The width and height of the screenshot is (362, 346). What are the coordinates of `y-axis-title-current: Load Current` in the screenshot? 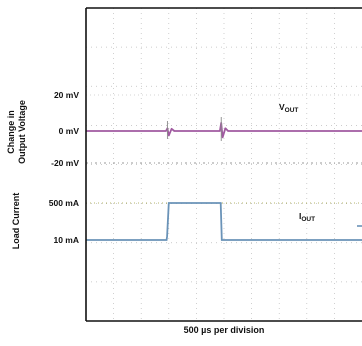 It's located at (16, 221).